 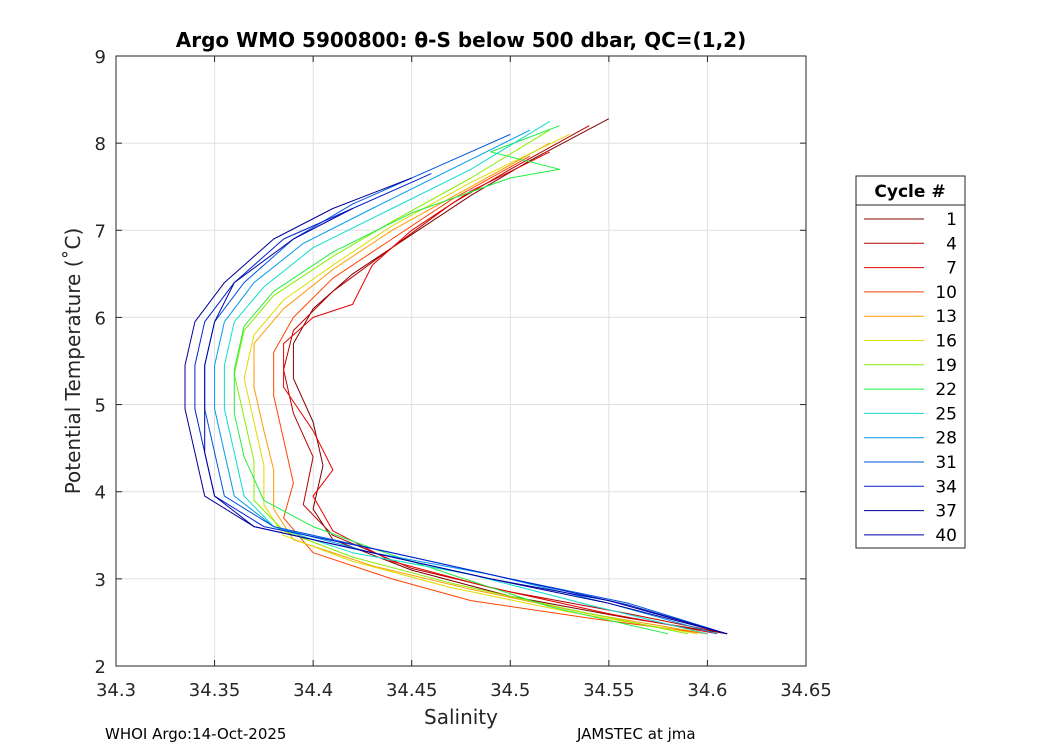 What do you see at coordinates (100, 406) in the screenshot?
I see `y-tick-label: 5` at bounding box center [100, 406].